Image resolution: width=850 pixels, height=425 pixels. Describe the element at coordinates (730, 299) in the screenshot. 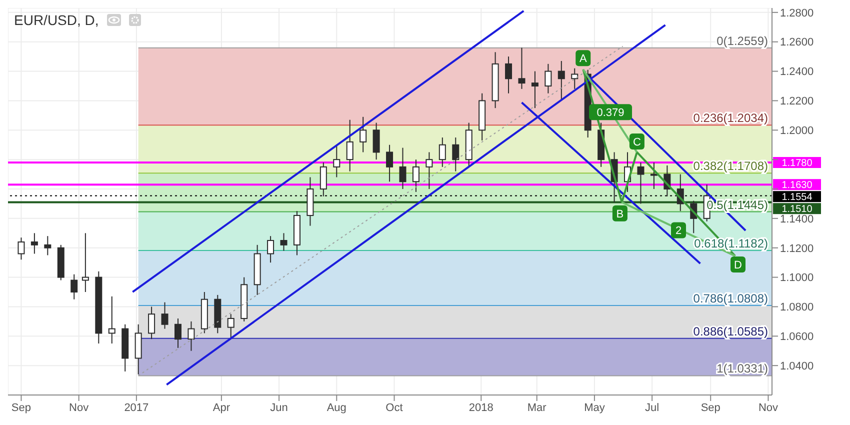

I see `ref-line-label: 0.786(1.0808)` at that location.